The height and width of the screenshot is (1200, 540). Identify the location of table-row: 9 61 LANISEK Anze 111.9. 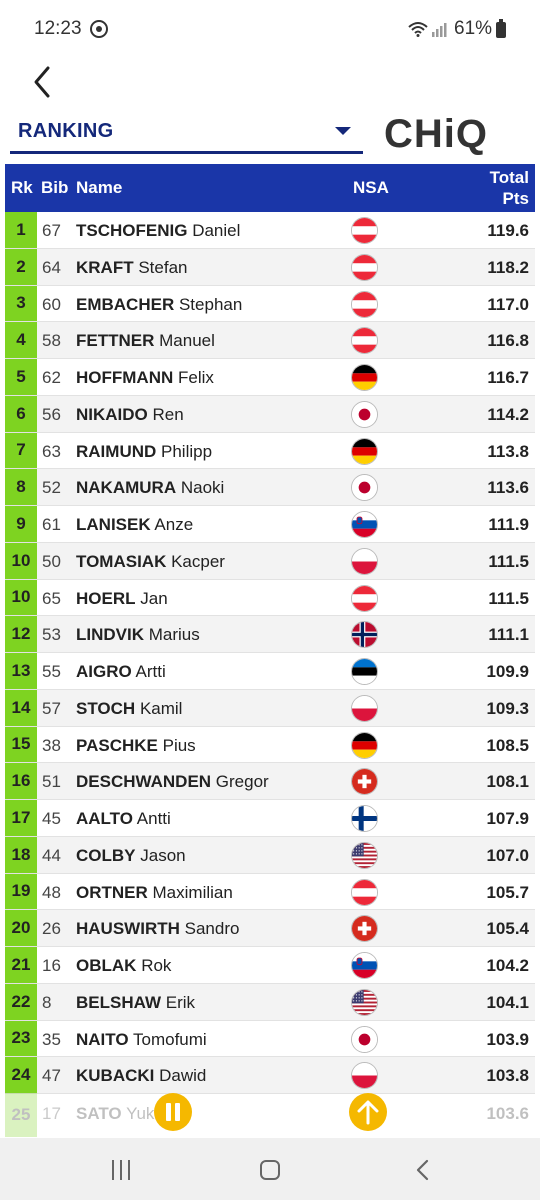
(270, 524).